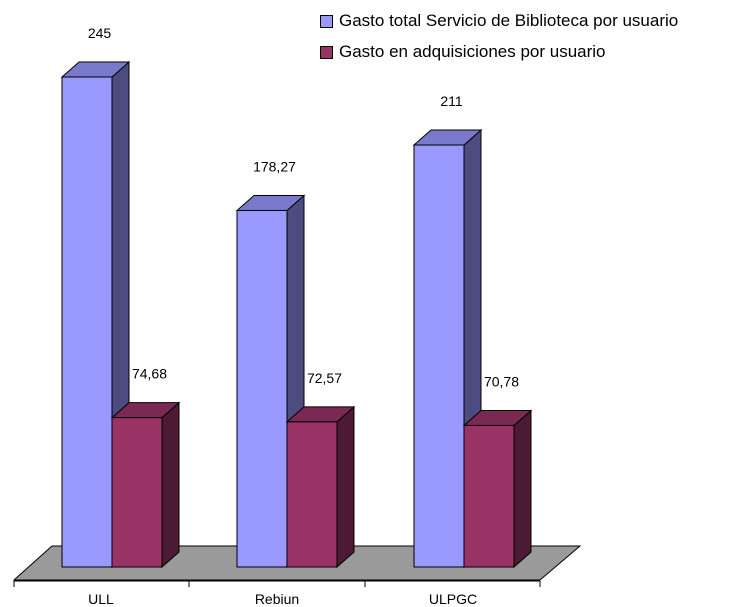 The height and width of the screenshot is (607, 740). What do you see at coordinates (274, 166) in the screenshot?
I see `data-label: 178,27` at bounding box center [274, 166].